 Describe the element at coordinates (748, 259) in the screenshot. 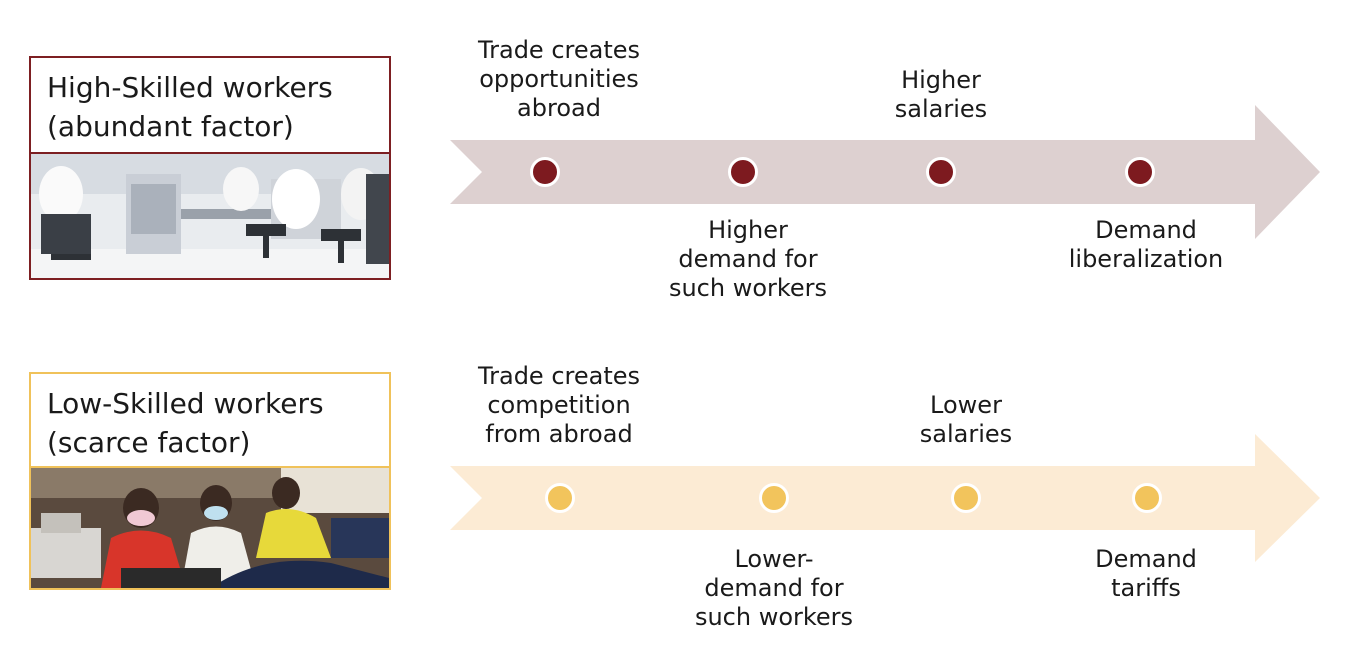

I see `high-step-2-label: Higher demand for such workers` at that location.